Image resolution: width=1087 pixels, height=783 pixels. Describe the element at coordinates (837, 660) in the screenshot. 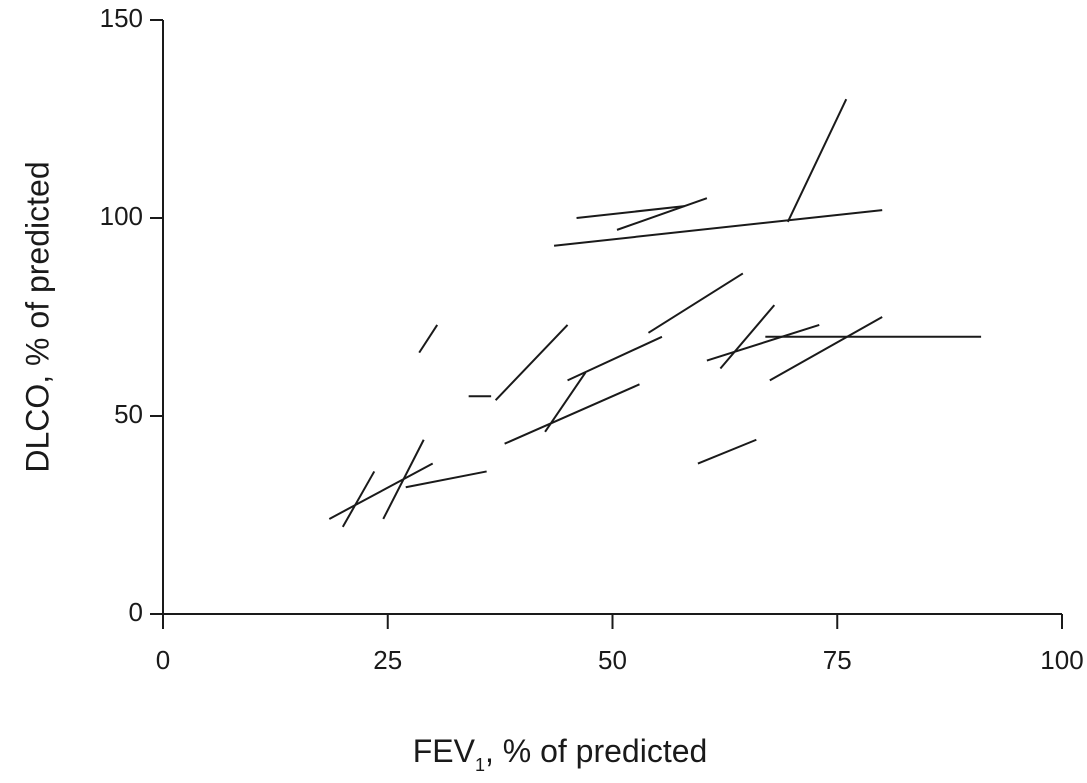

I see `x-tick-label: 75` at that location.